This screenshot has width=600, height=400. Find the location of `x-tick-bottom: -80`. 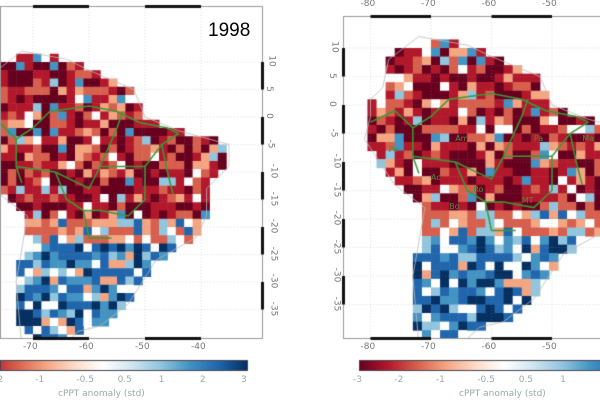

x-tick-bottom: -80 is located at coordinates (368, 347).